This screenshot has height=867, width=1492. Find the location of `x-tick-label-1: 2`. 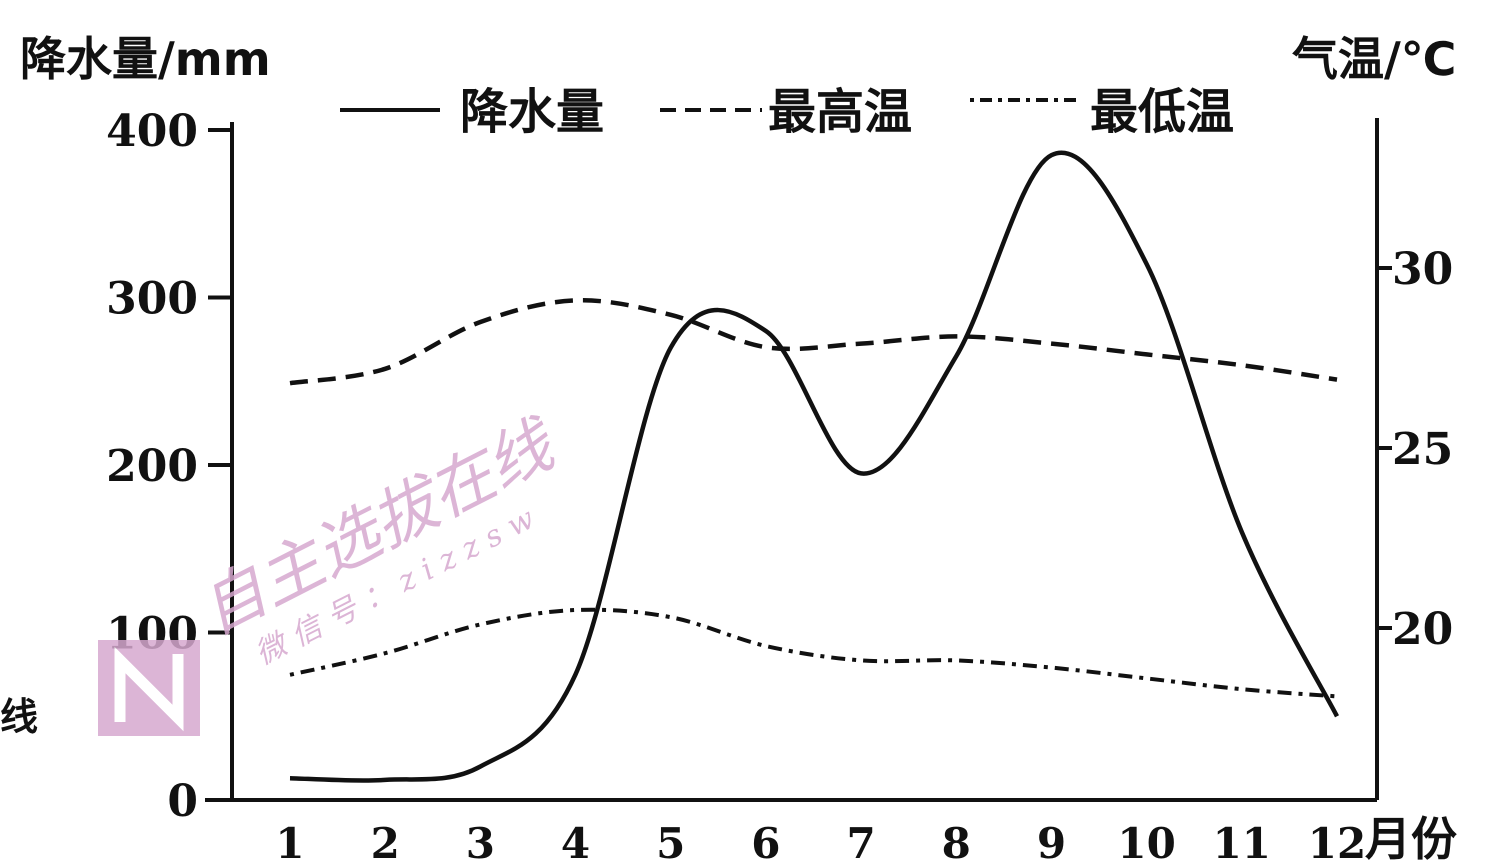

x-tick-label-1: 2 is located at coordinates (385, 843).